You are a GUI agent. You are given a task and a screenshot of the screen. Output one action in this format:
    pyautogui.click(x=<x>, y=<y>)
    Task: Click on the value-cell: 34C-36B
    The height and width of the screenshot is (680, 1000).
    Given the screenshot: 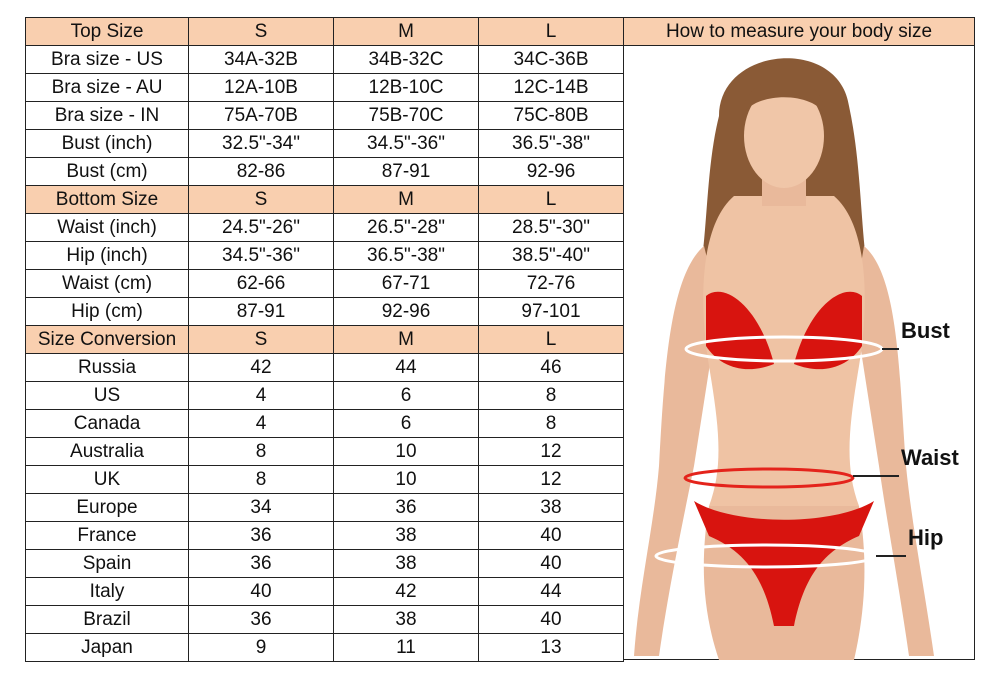 What is the action you would take?
    pyautogui.click(x=551, y=59)
    